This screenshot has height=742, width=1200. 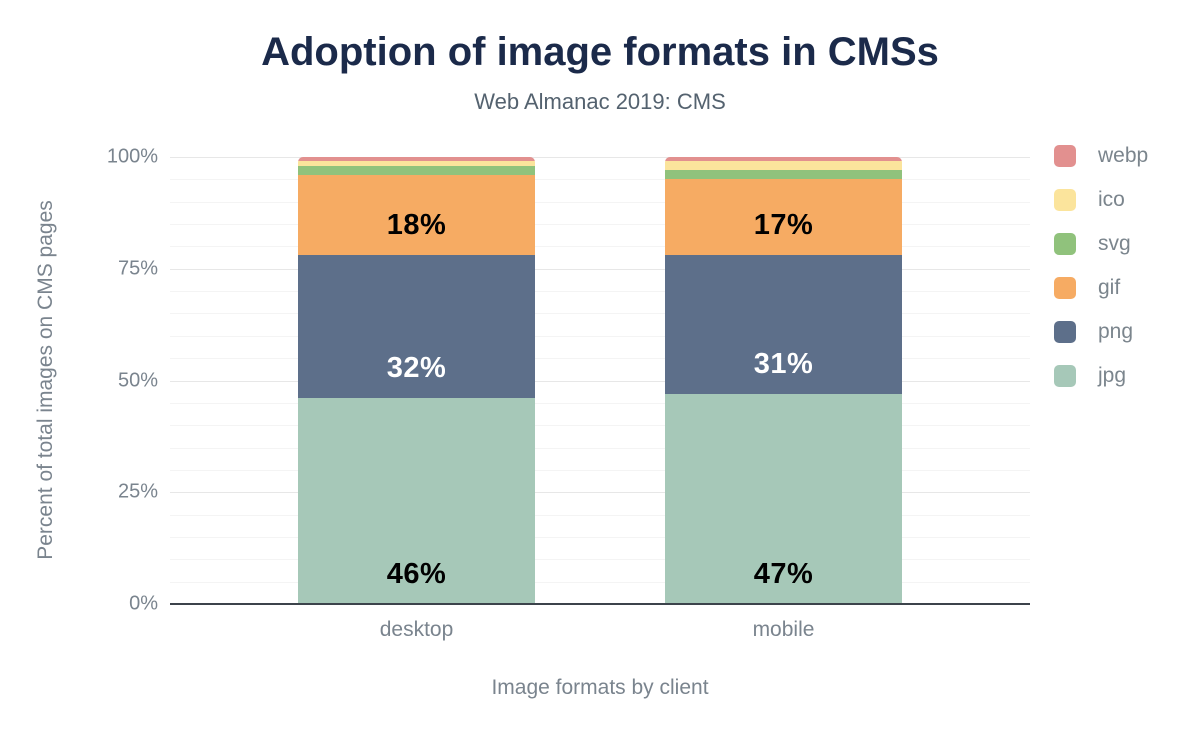 What do you see at coordinates (416, 159) in the screenshot?
I see `bar-segment-desktop-webp` at bounding box center [416, 159].